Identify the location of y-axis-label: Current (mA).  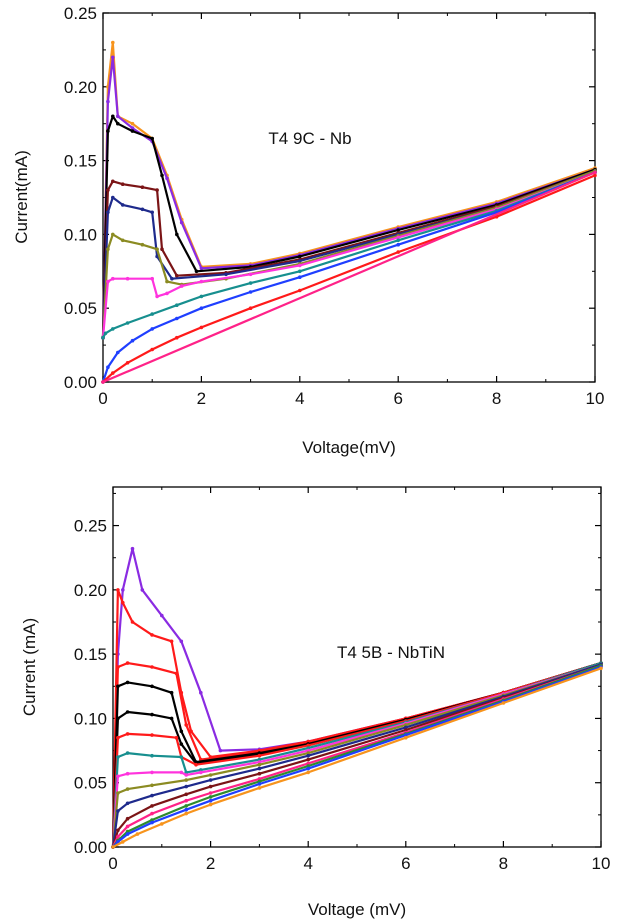
(29, 667).